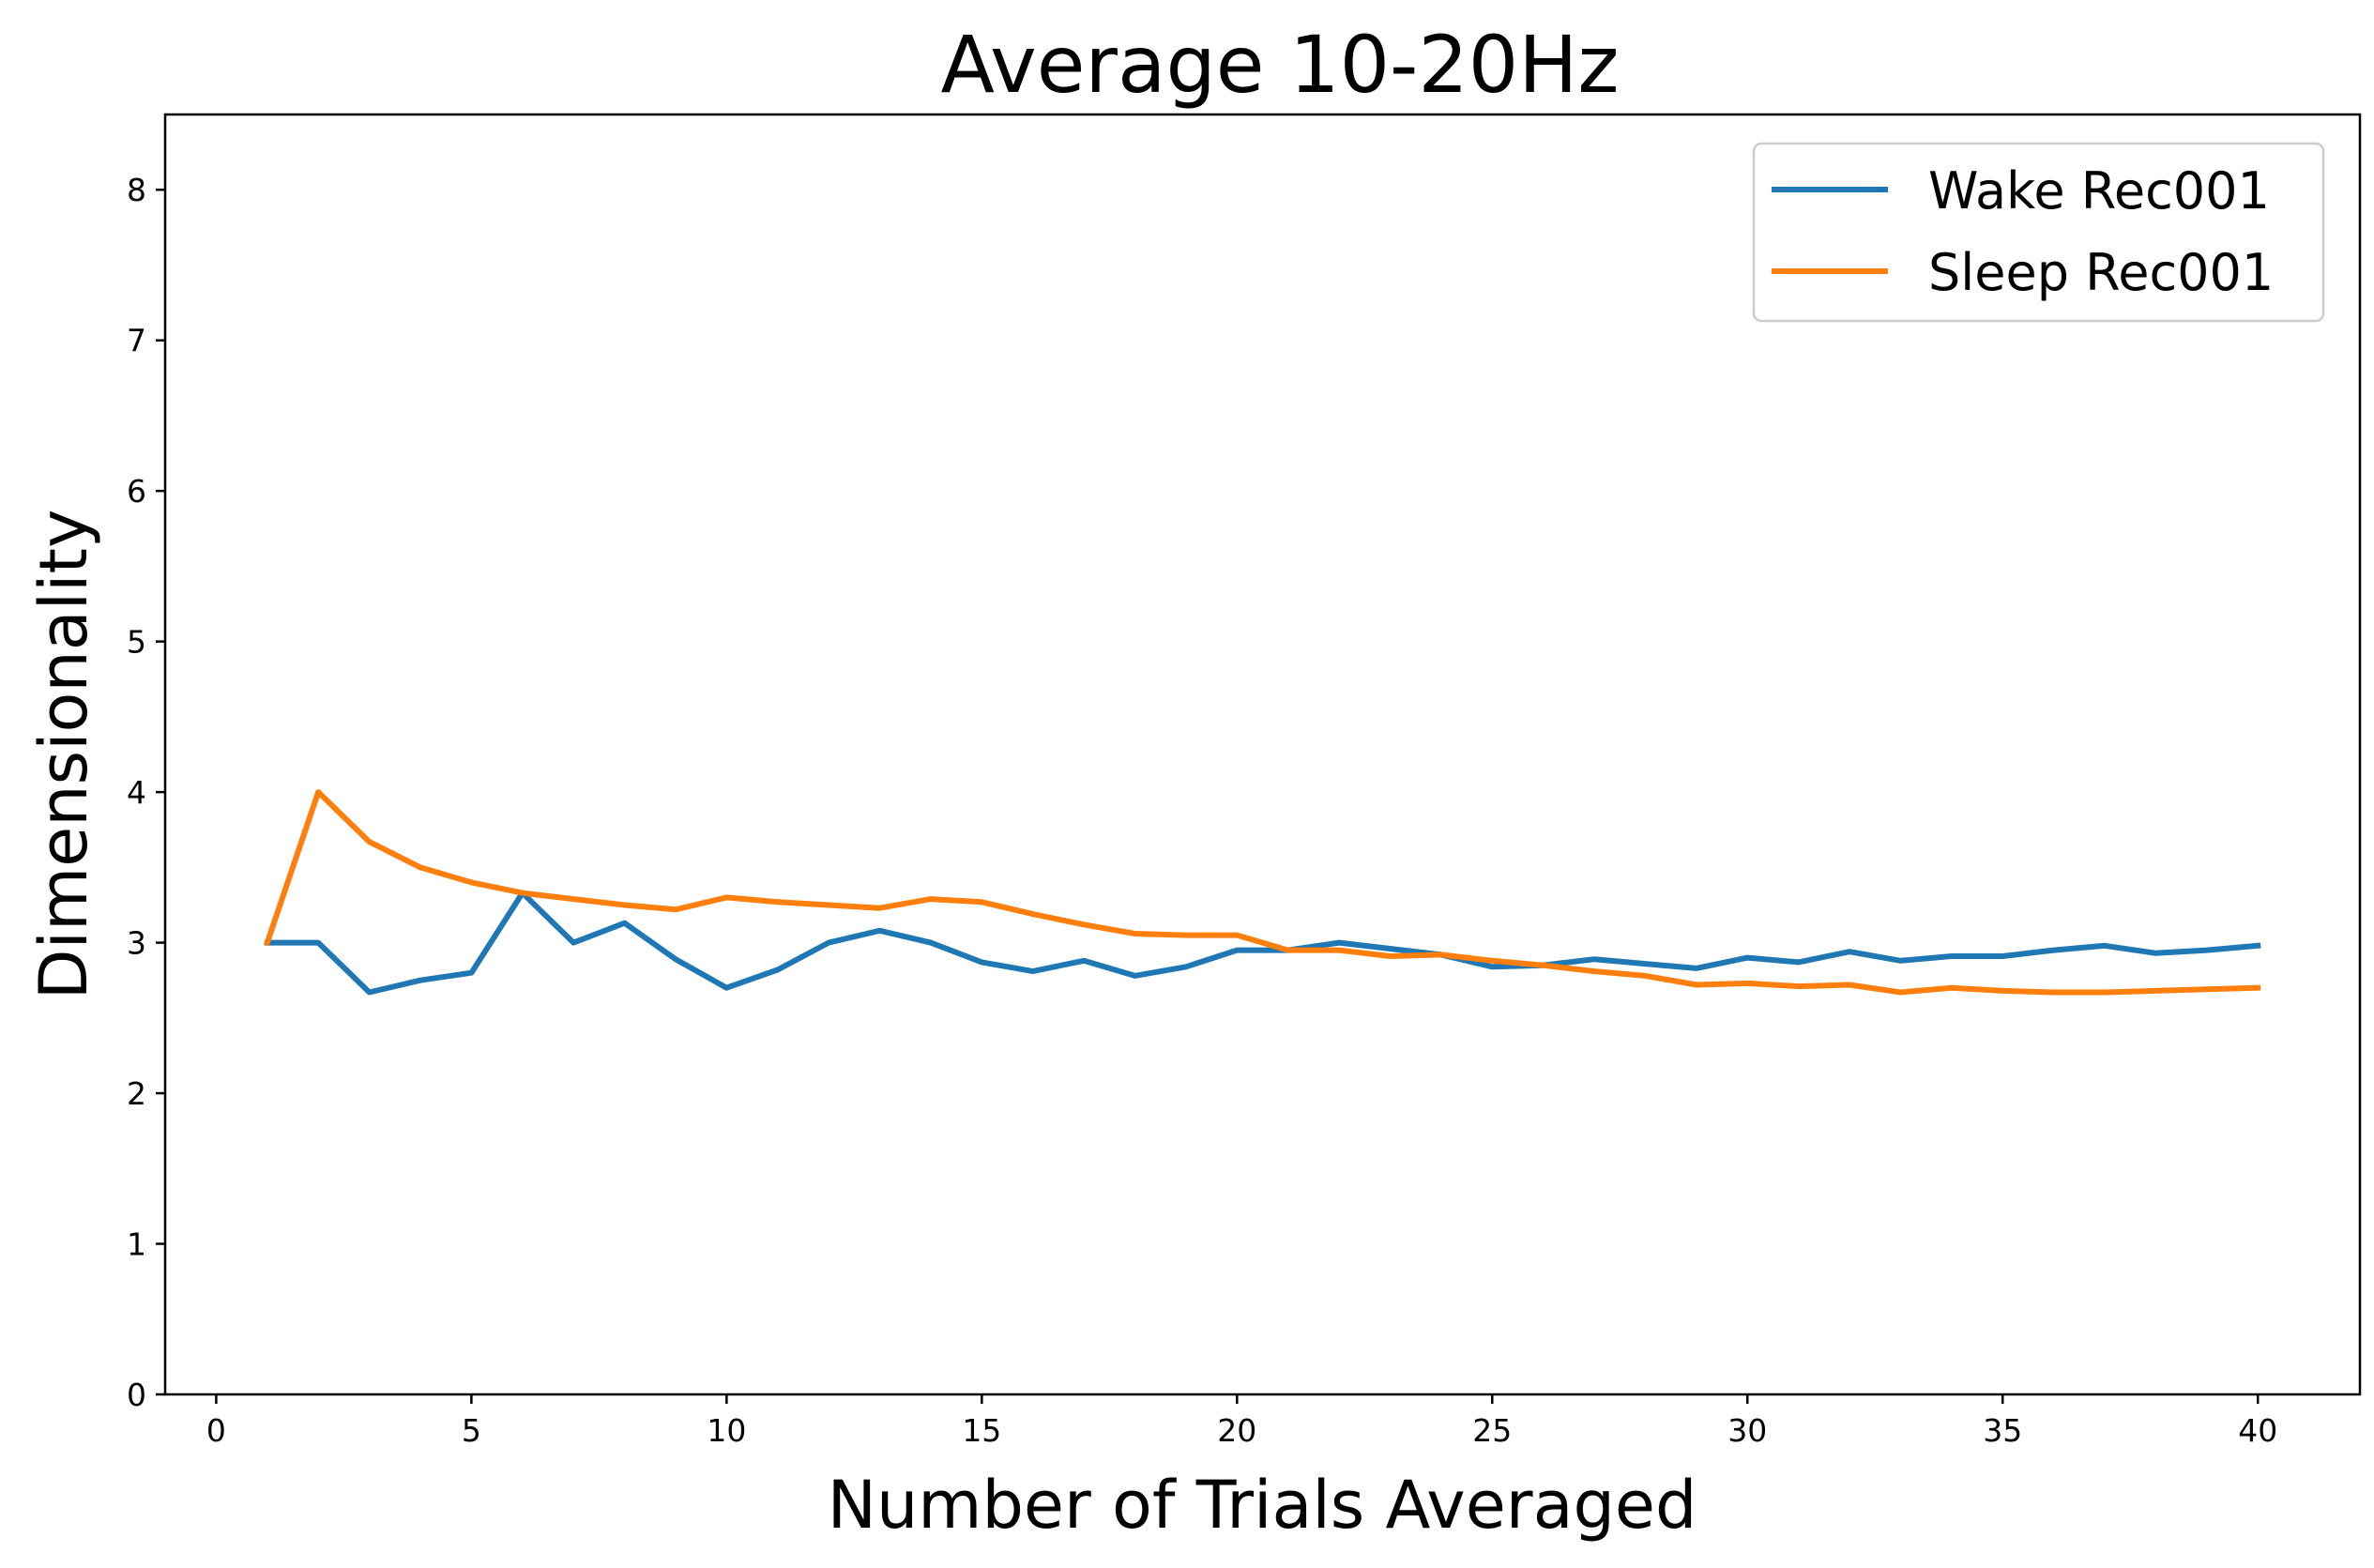 The image size is (2374, 1568). I want to click on x-tick-label: 35, so click(2003, 1430).